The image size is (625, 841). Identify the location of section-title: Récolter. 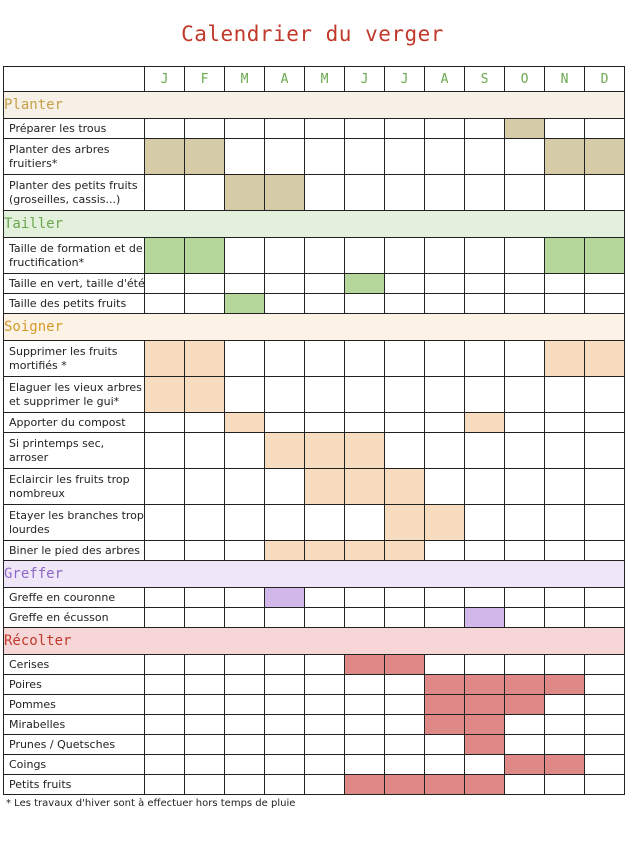
(314, 641).